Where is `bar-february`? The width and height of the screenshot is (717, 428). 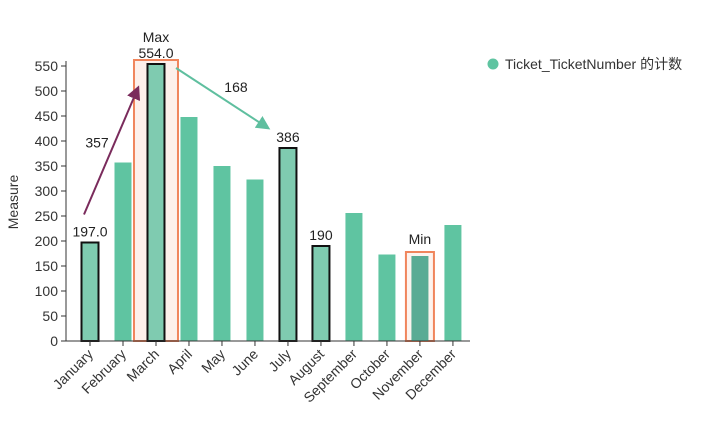
bar-february is located at coordinates (123, 252).